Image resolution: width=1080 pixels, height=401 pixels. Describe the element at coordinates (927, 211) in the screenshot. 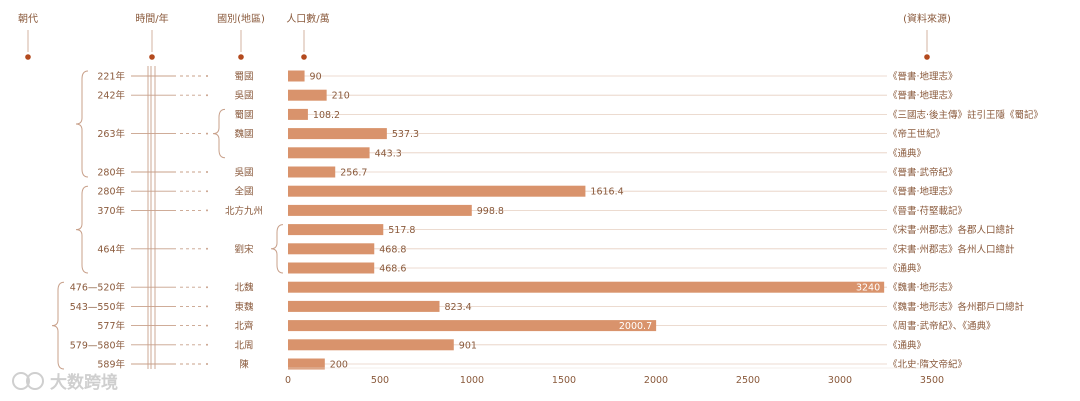

I see `source-label: 《晉書·苻堅載記》` at that location.